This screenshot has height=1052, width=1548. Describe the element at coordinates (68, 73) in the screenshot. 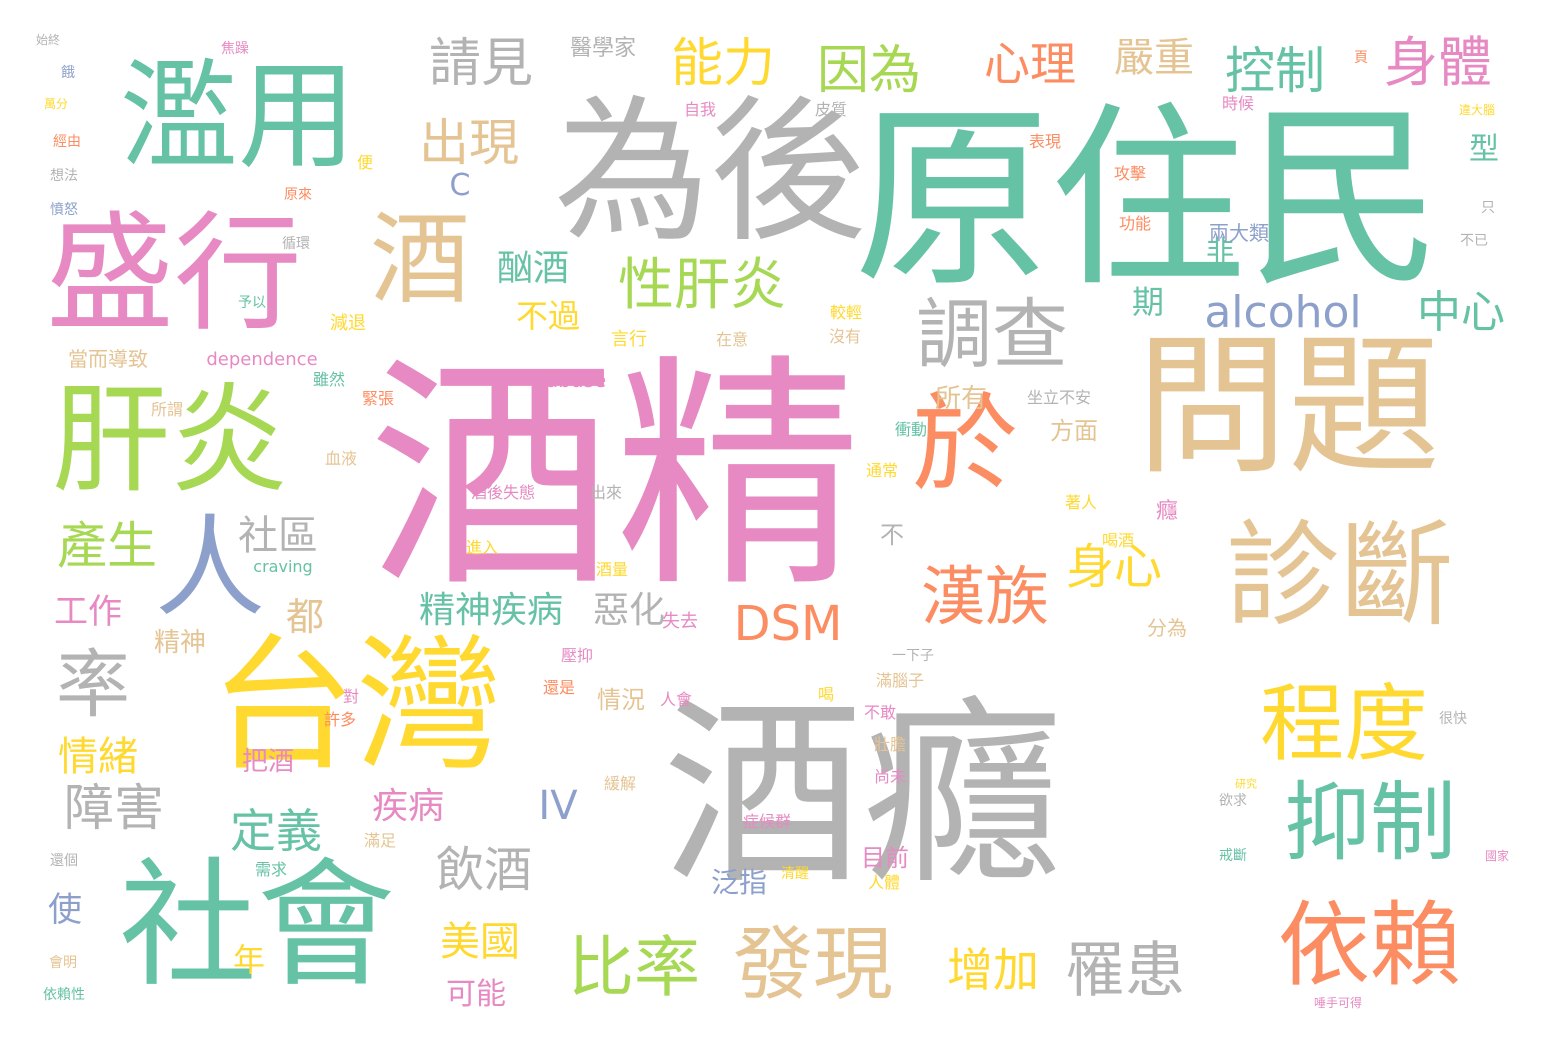

I see `word-e: 餓` at that location.